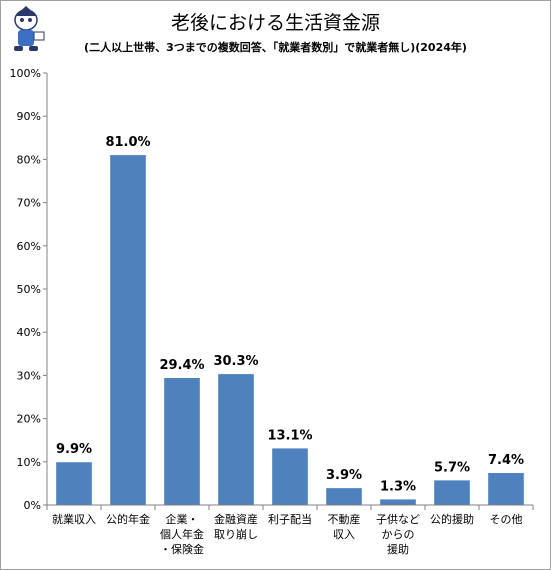 Image resolution: width=551 pixels, height=570 pixels. Describe the element at coordinates (235, 361) in the screenshot. I see `data-label: 30.3%` at that location.